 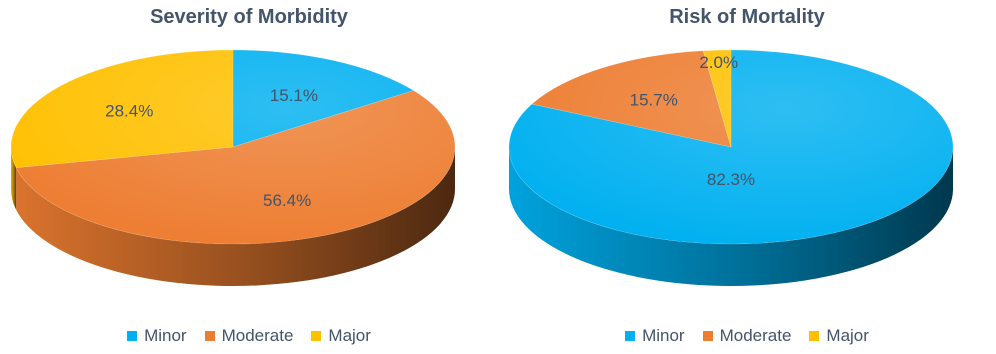 I want to click on pie-value-labels: 82.3% 15.7% 2.0%, so click(x=692, y=121).